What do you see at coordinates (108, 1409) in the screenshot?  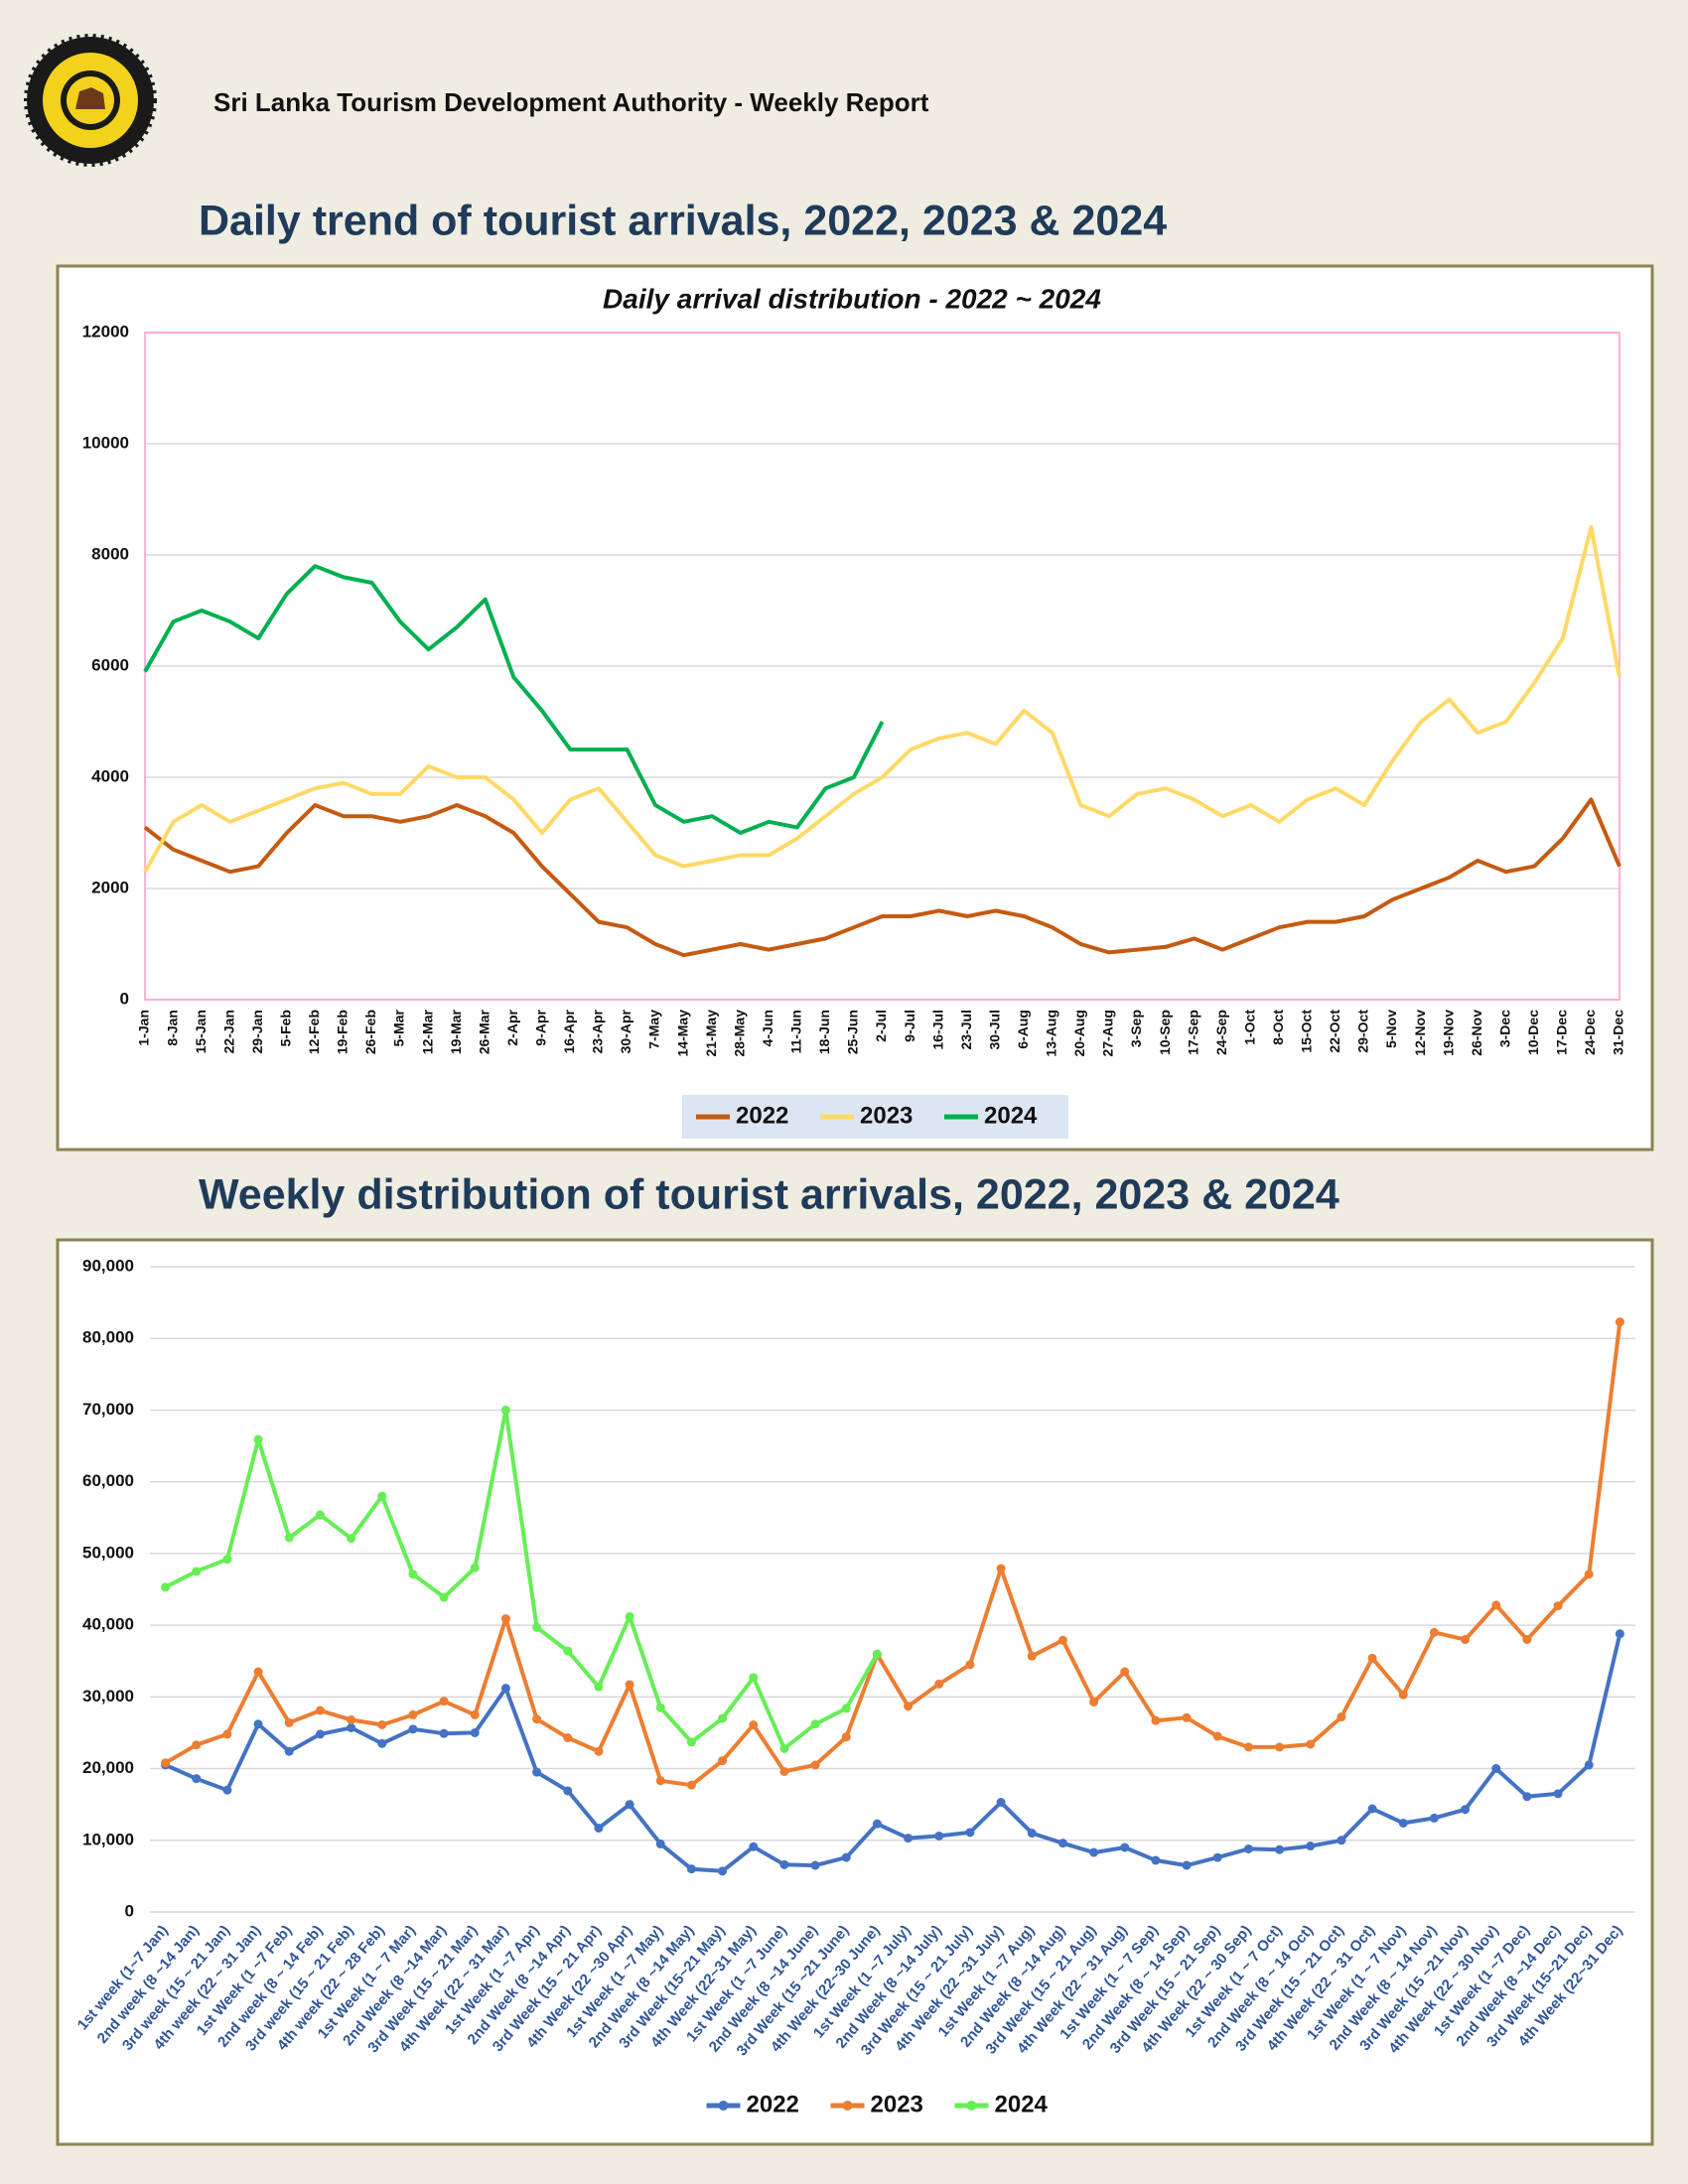 I see `y-tick-label: 70,000` at bounding box center [108, 1409].